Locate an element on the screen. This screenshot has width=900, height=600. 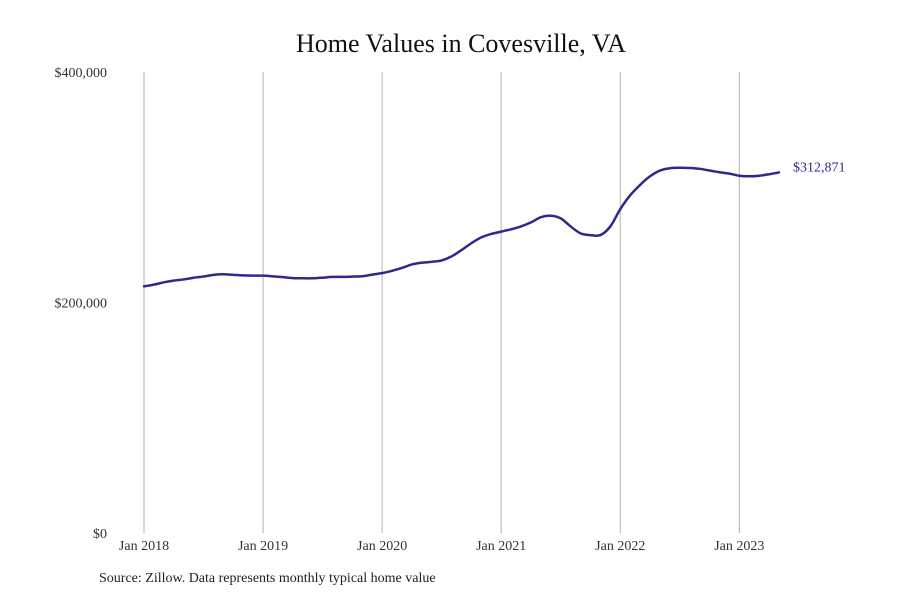
x-tick-label: Jan 2021 is located at coordinates (501, 546).